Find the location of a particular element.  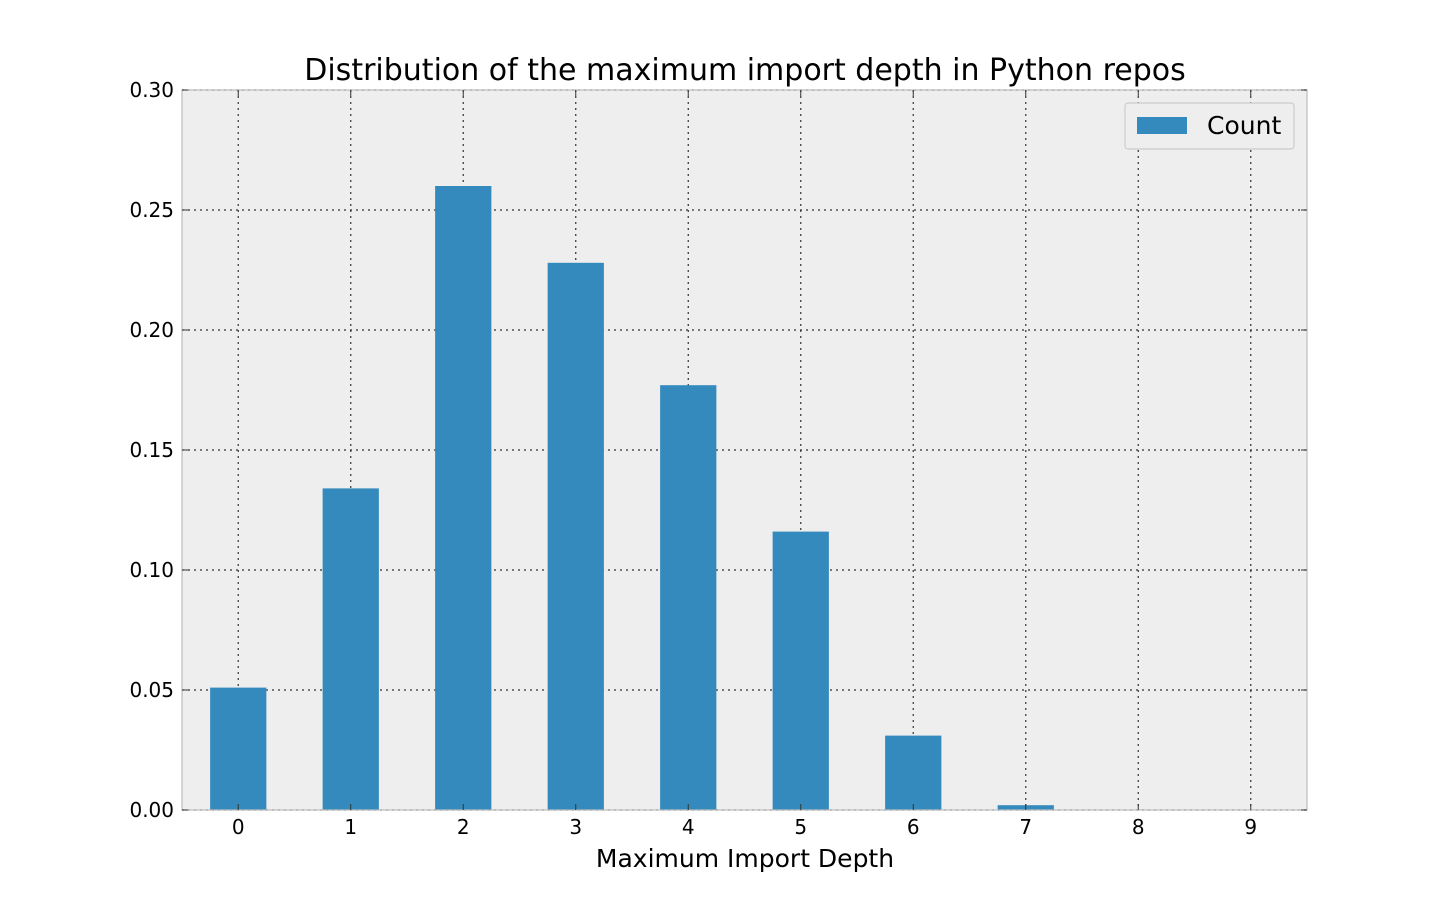

legend-swatch is located at coordinates (1162, 125).